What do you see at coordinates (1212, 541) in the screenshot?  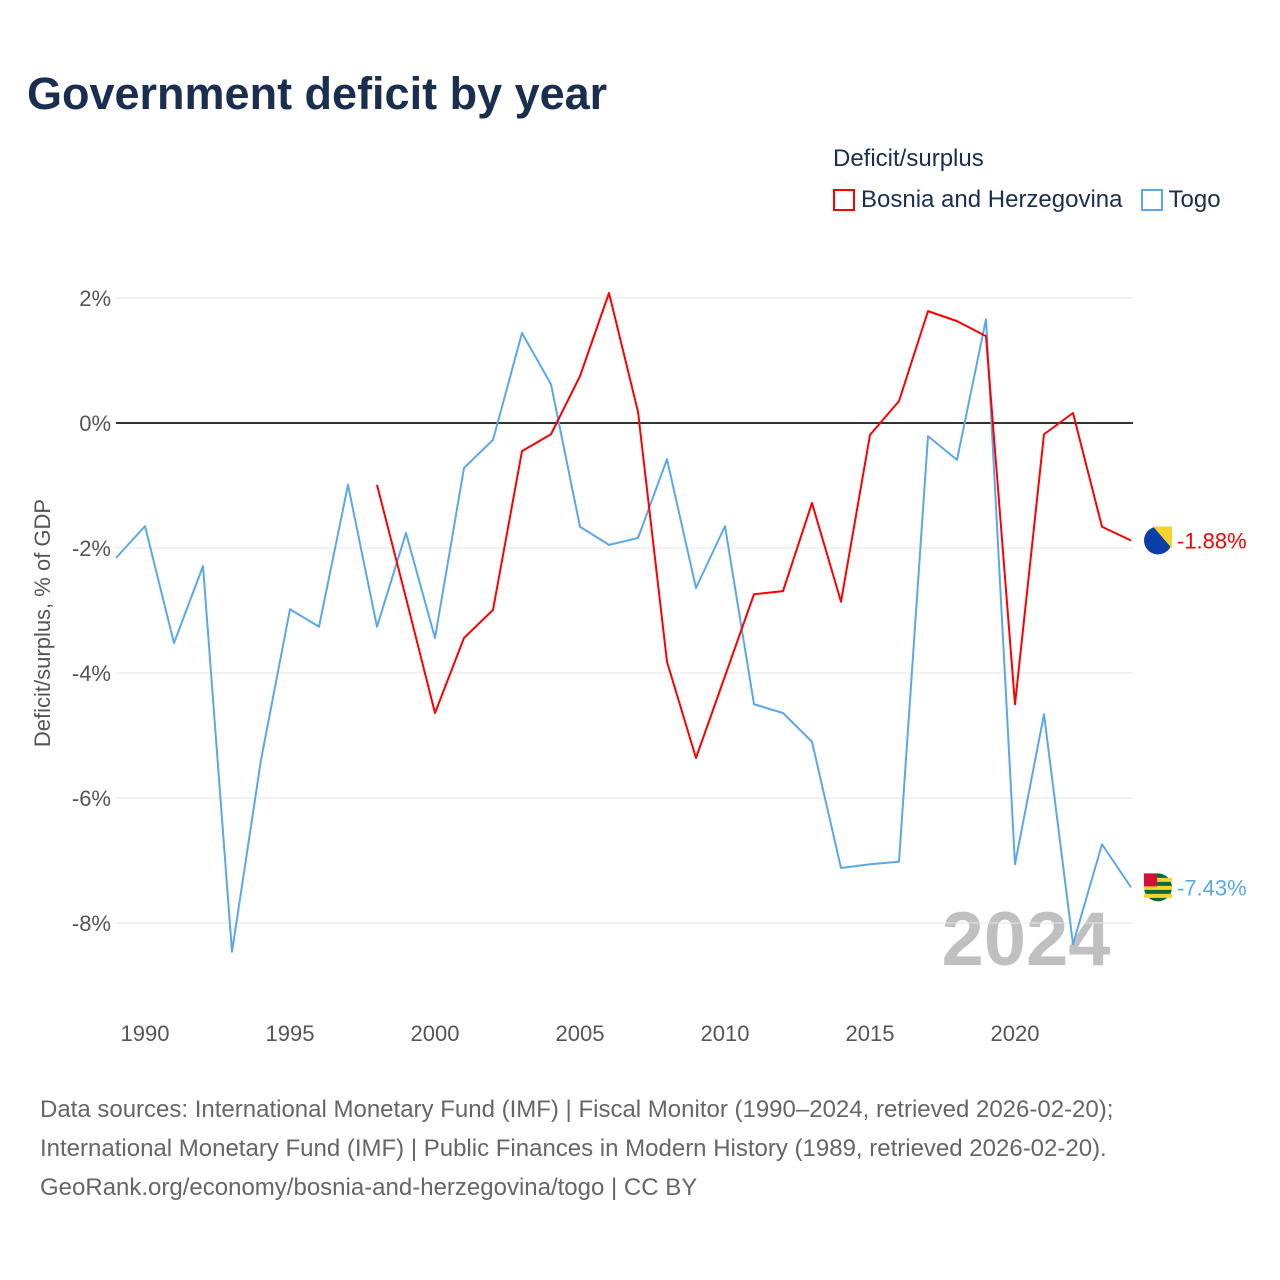 I see `end-value-label-bosnia: -1.88%` at bounding box center [1212, 541].